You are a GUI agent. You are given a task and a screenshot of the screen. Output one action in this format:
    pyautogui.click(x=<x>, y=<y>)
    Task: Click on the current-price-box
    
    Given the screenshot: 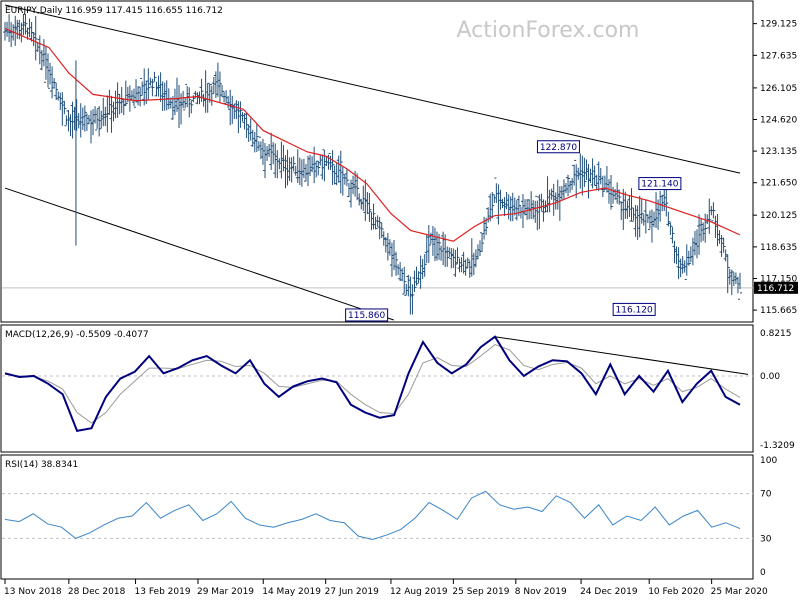 What is the action you would take?
    pyautogui.click(x=776, y=287)
    